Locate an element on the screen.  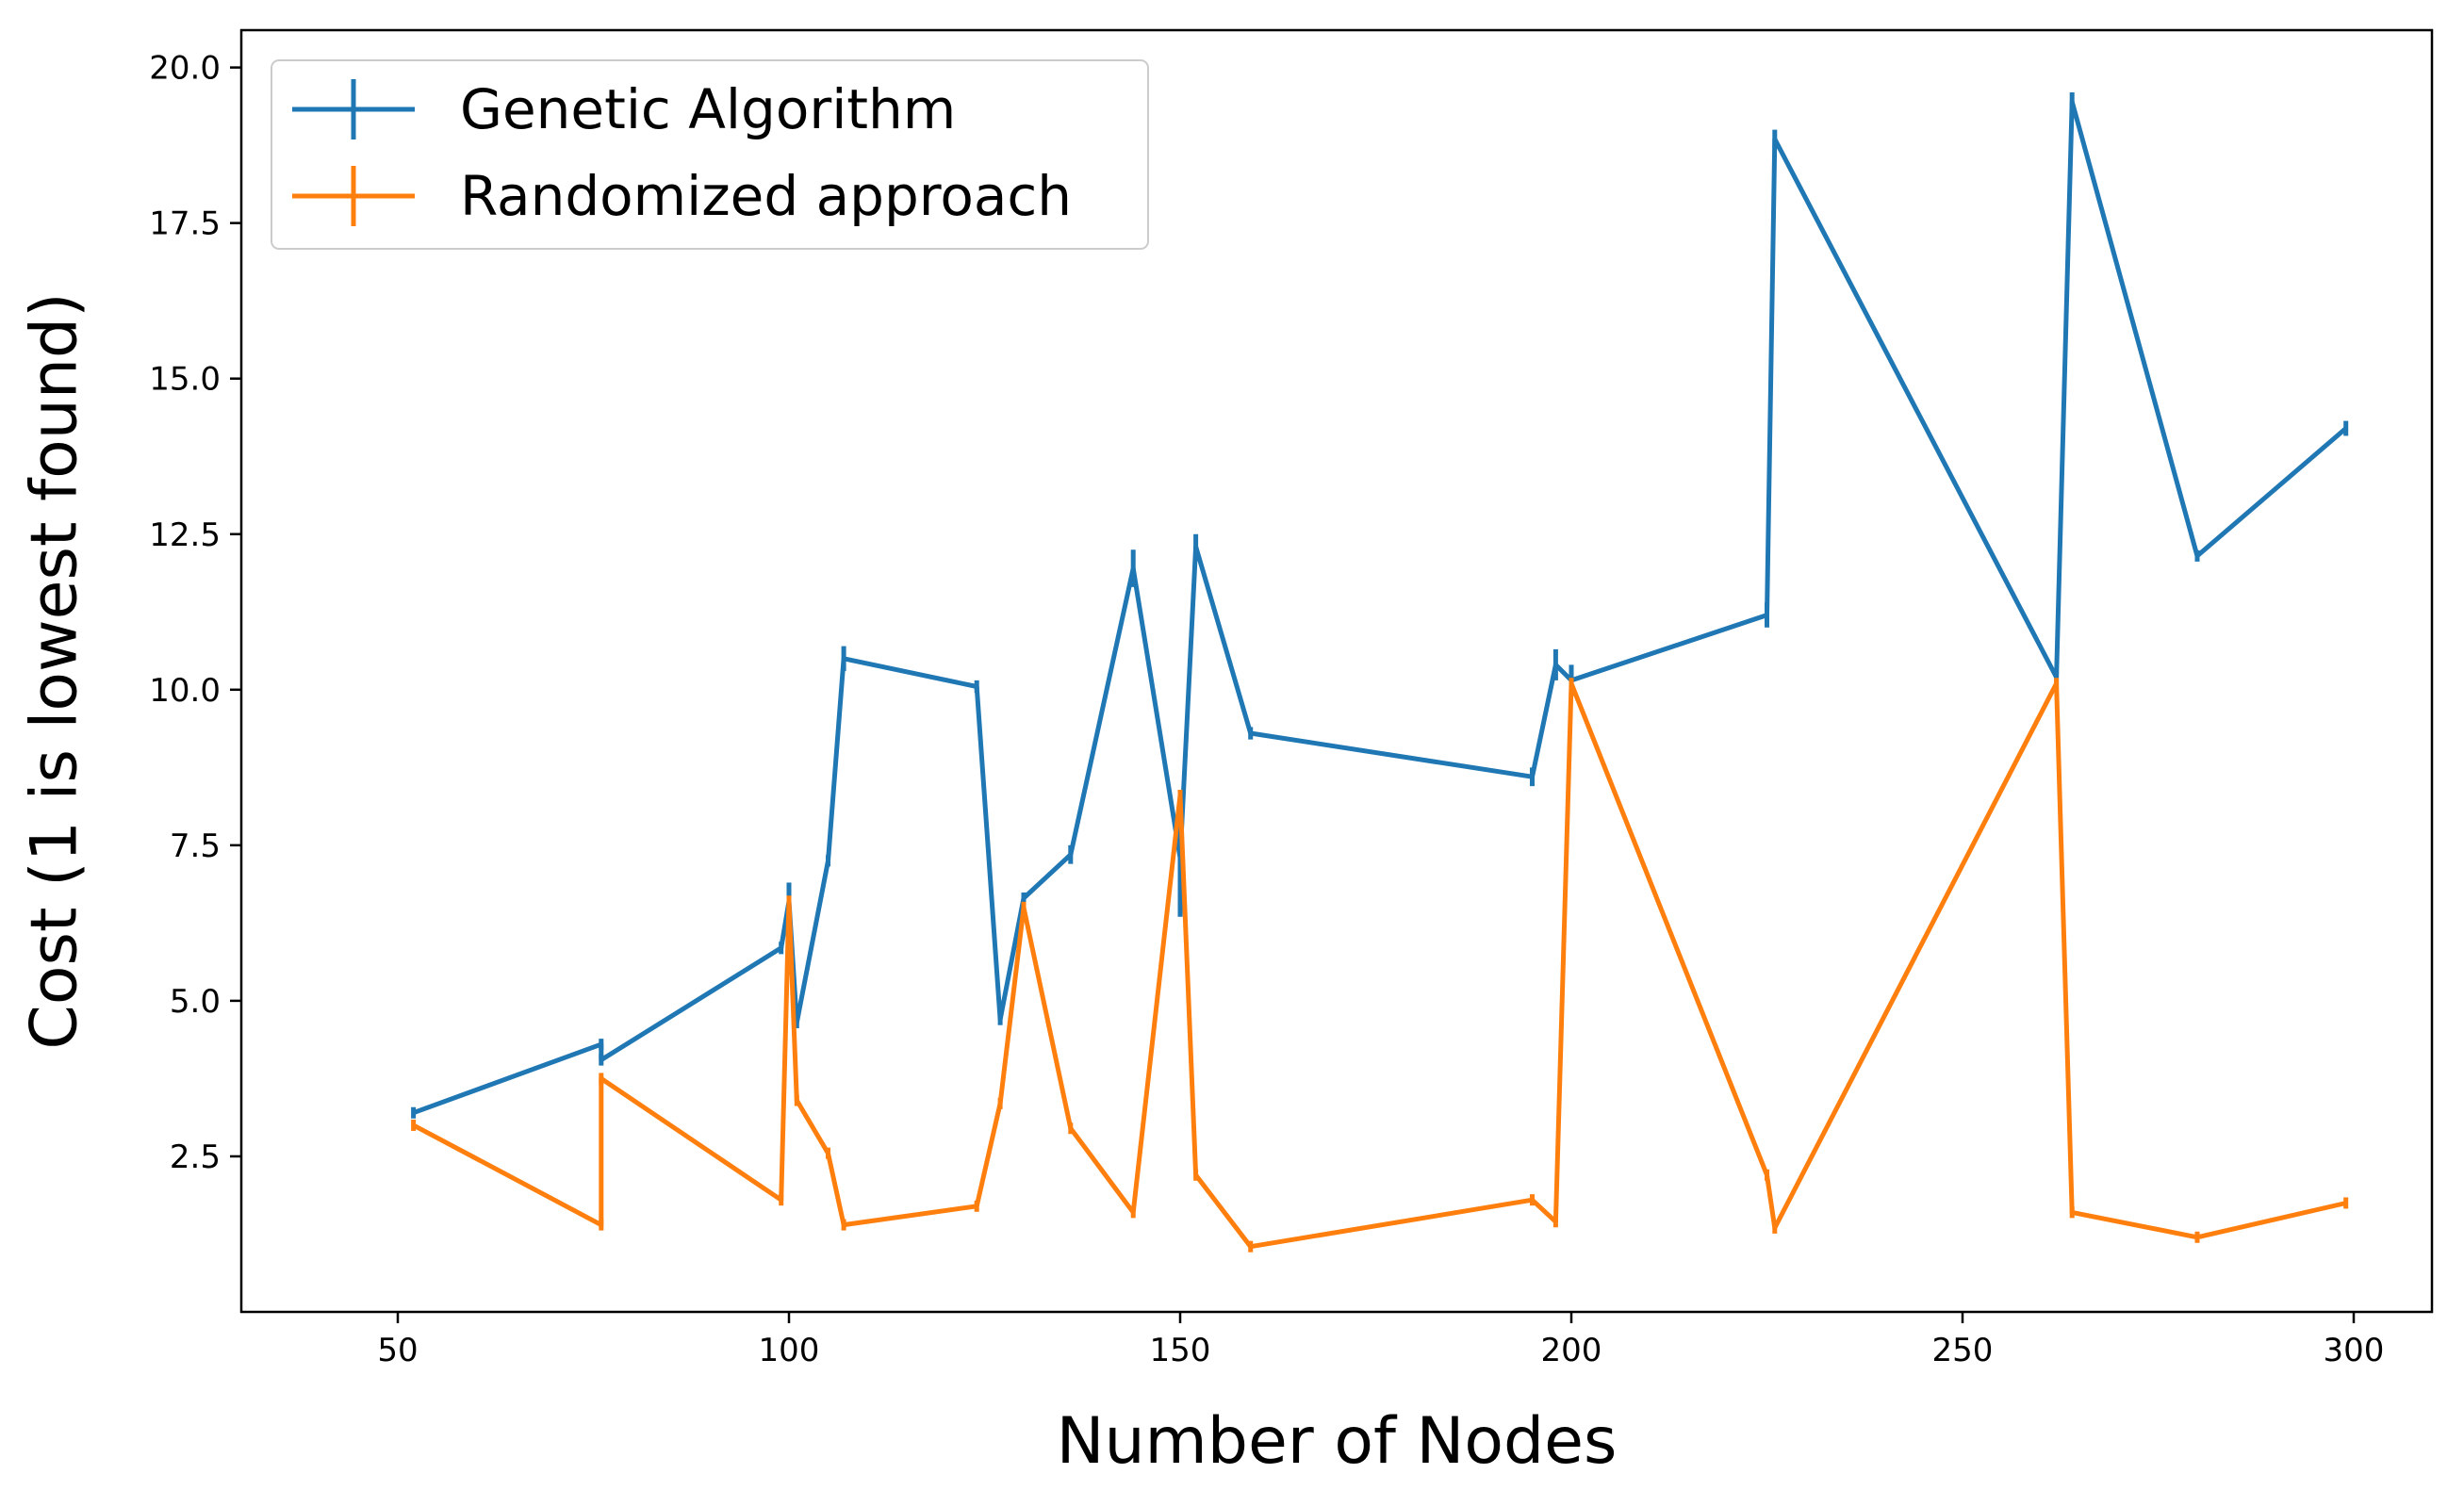
legend-label-randomized-approach: Randomized approach is located at coordinates (766, 196).